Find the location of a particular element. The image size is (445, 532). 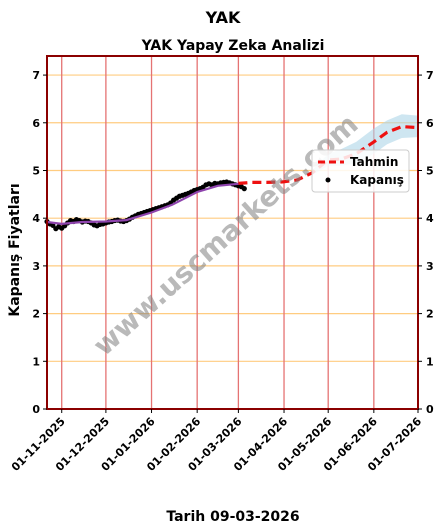

y-tick-label-right: 6 is located at coordinates (430, 123).